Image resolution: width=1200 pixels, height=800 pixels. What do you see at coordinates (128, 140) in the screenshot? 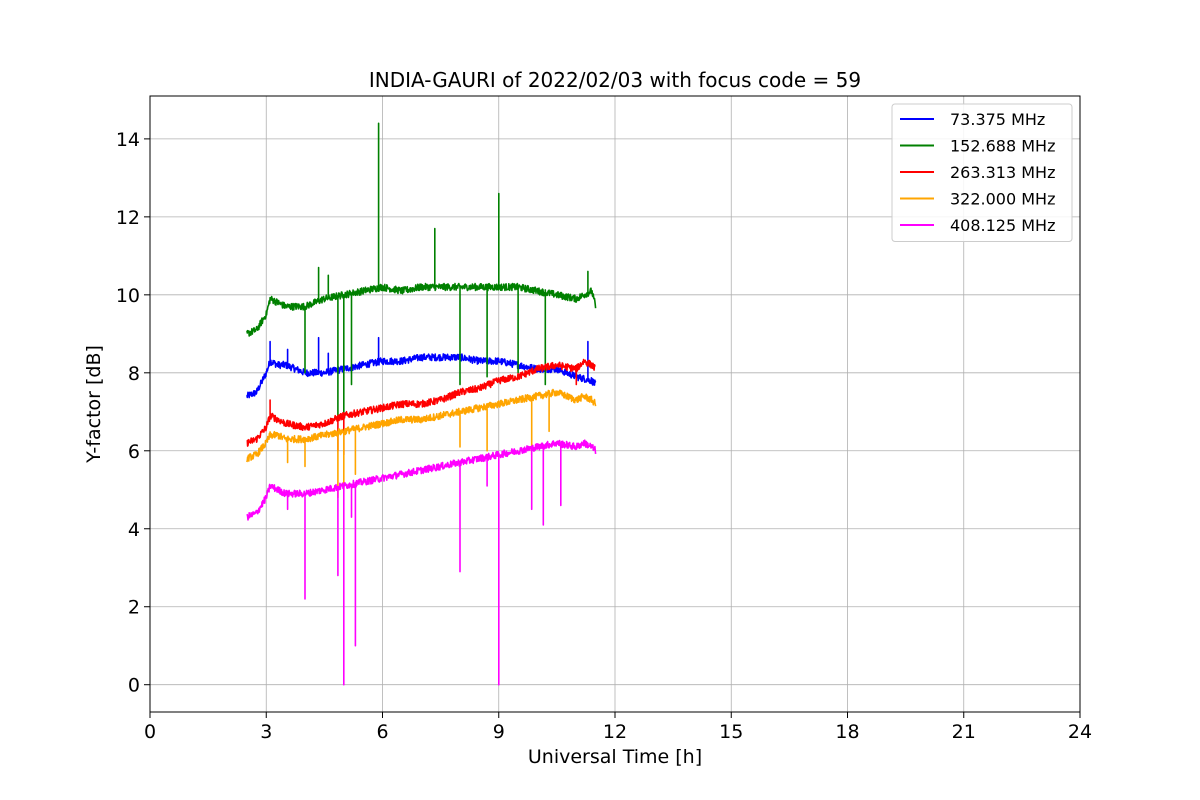
I see `y-tick-label: 14` at bounding box center [128, 140].